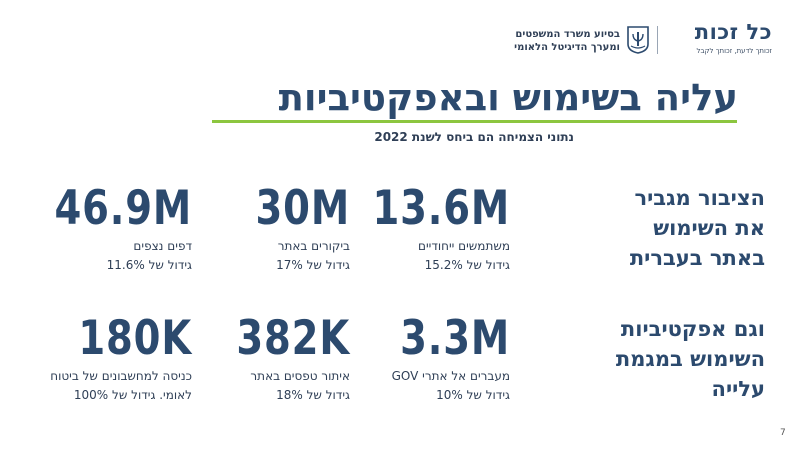  Describe the element at coordinates (300, 376) in the screenshot. I see `stat-label: איתור טפסים באתר` at that location.